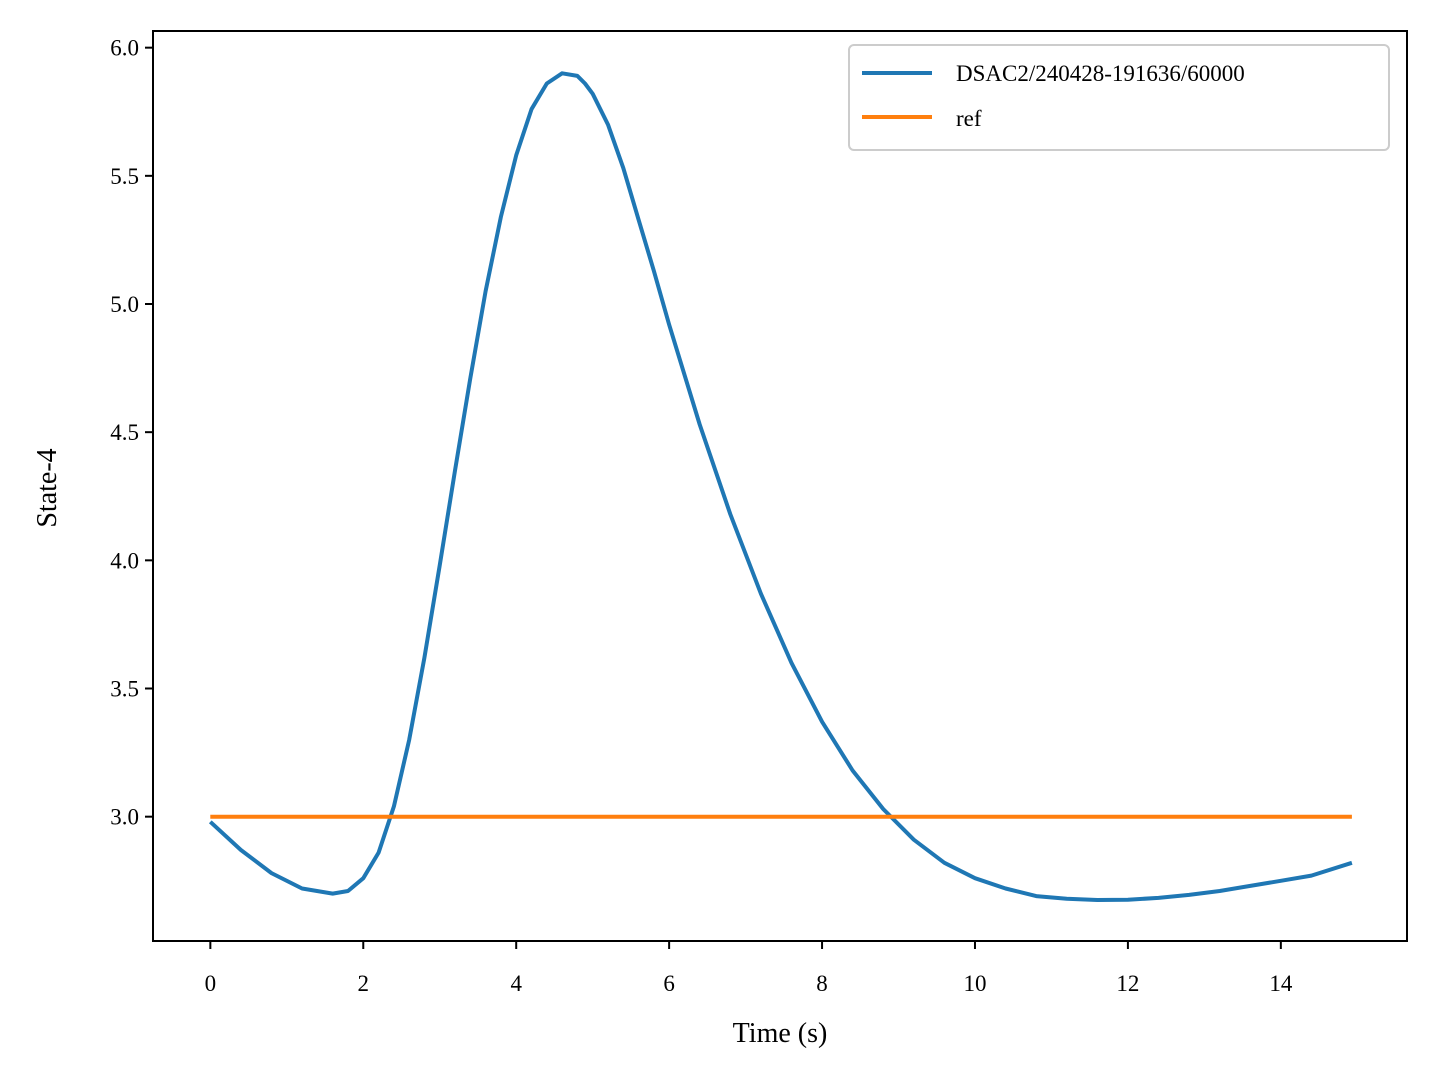  I want to click on y-axis-label: State-4, so click(47, 487).